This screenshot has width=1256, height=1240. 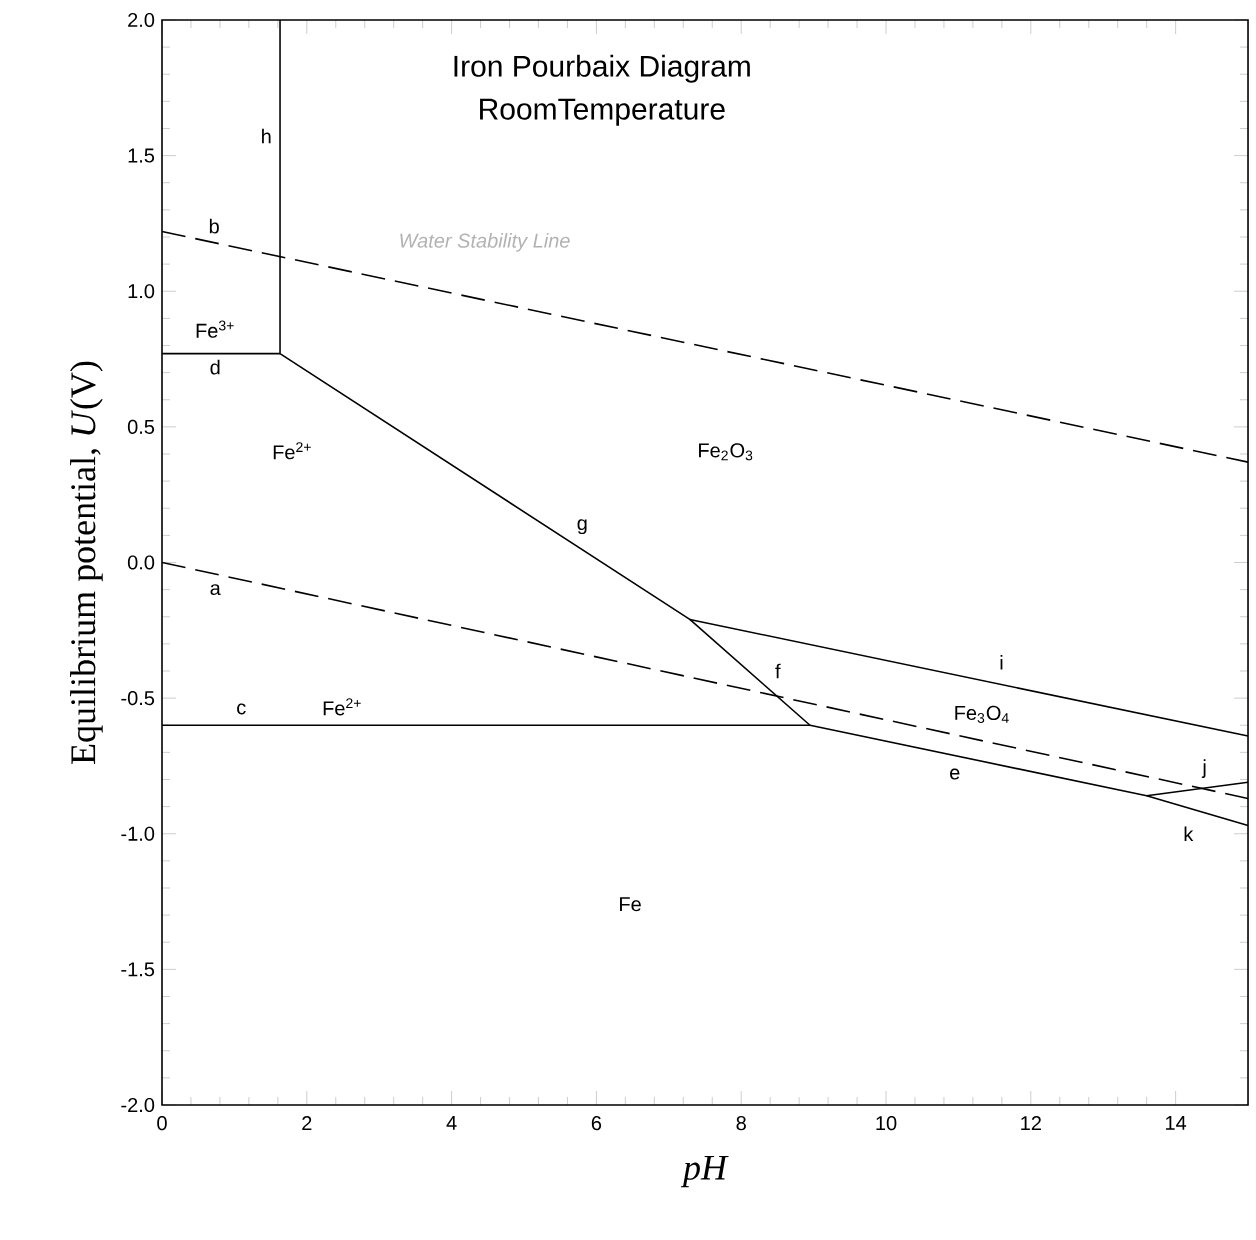 What do you see at coordinates (141, 155) in the screenshot?
I see `y-tick-label: 1.5` at bounding box center [141, 155].